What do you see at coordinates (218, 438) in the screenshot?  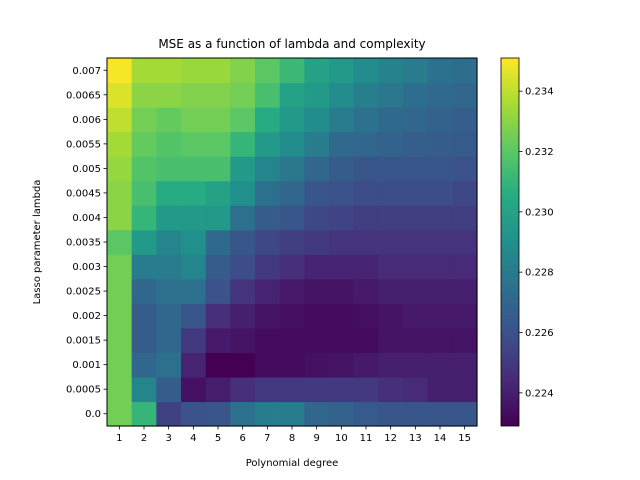 I see `x-tick-label: 5` at bounding box center [218, 438].